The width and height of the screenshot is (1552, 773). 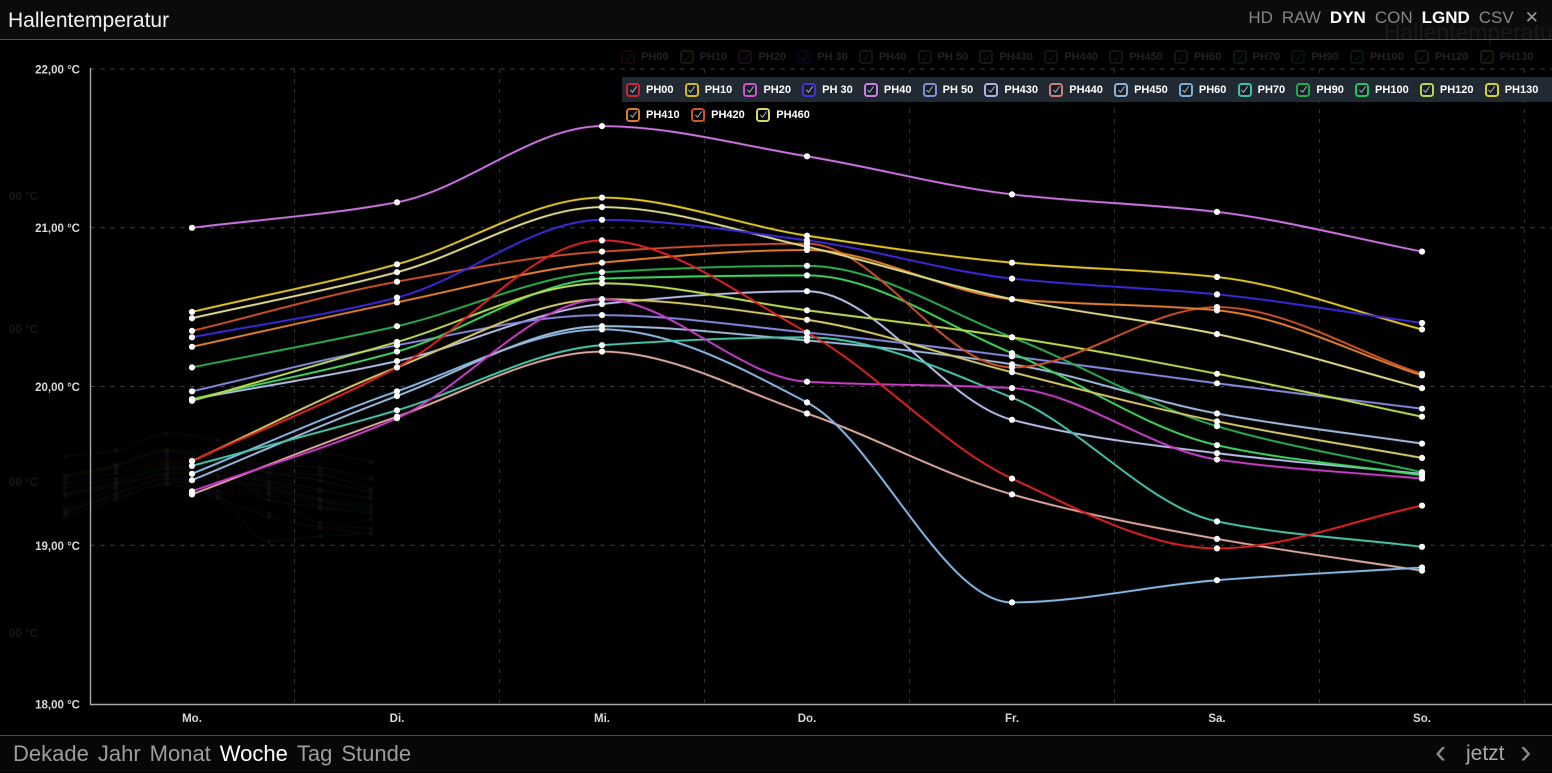 I want to click on svg-text: So., so click(x=1422, y=719).